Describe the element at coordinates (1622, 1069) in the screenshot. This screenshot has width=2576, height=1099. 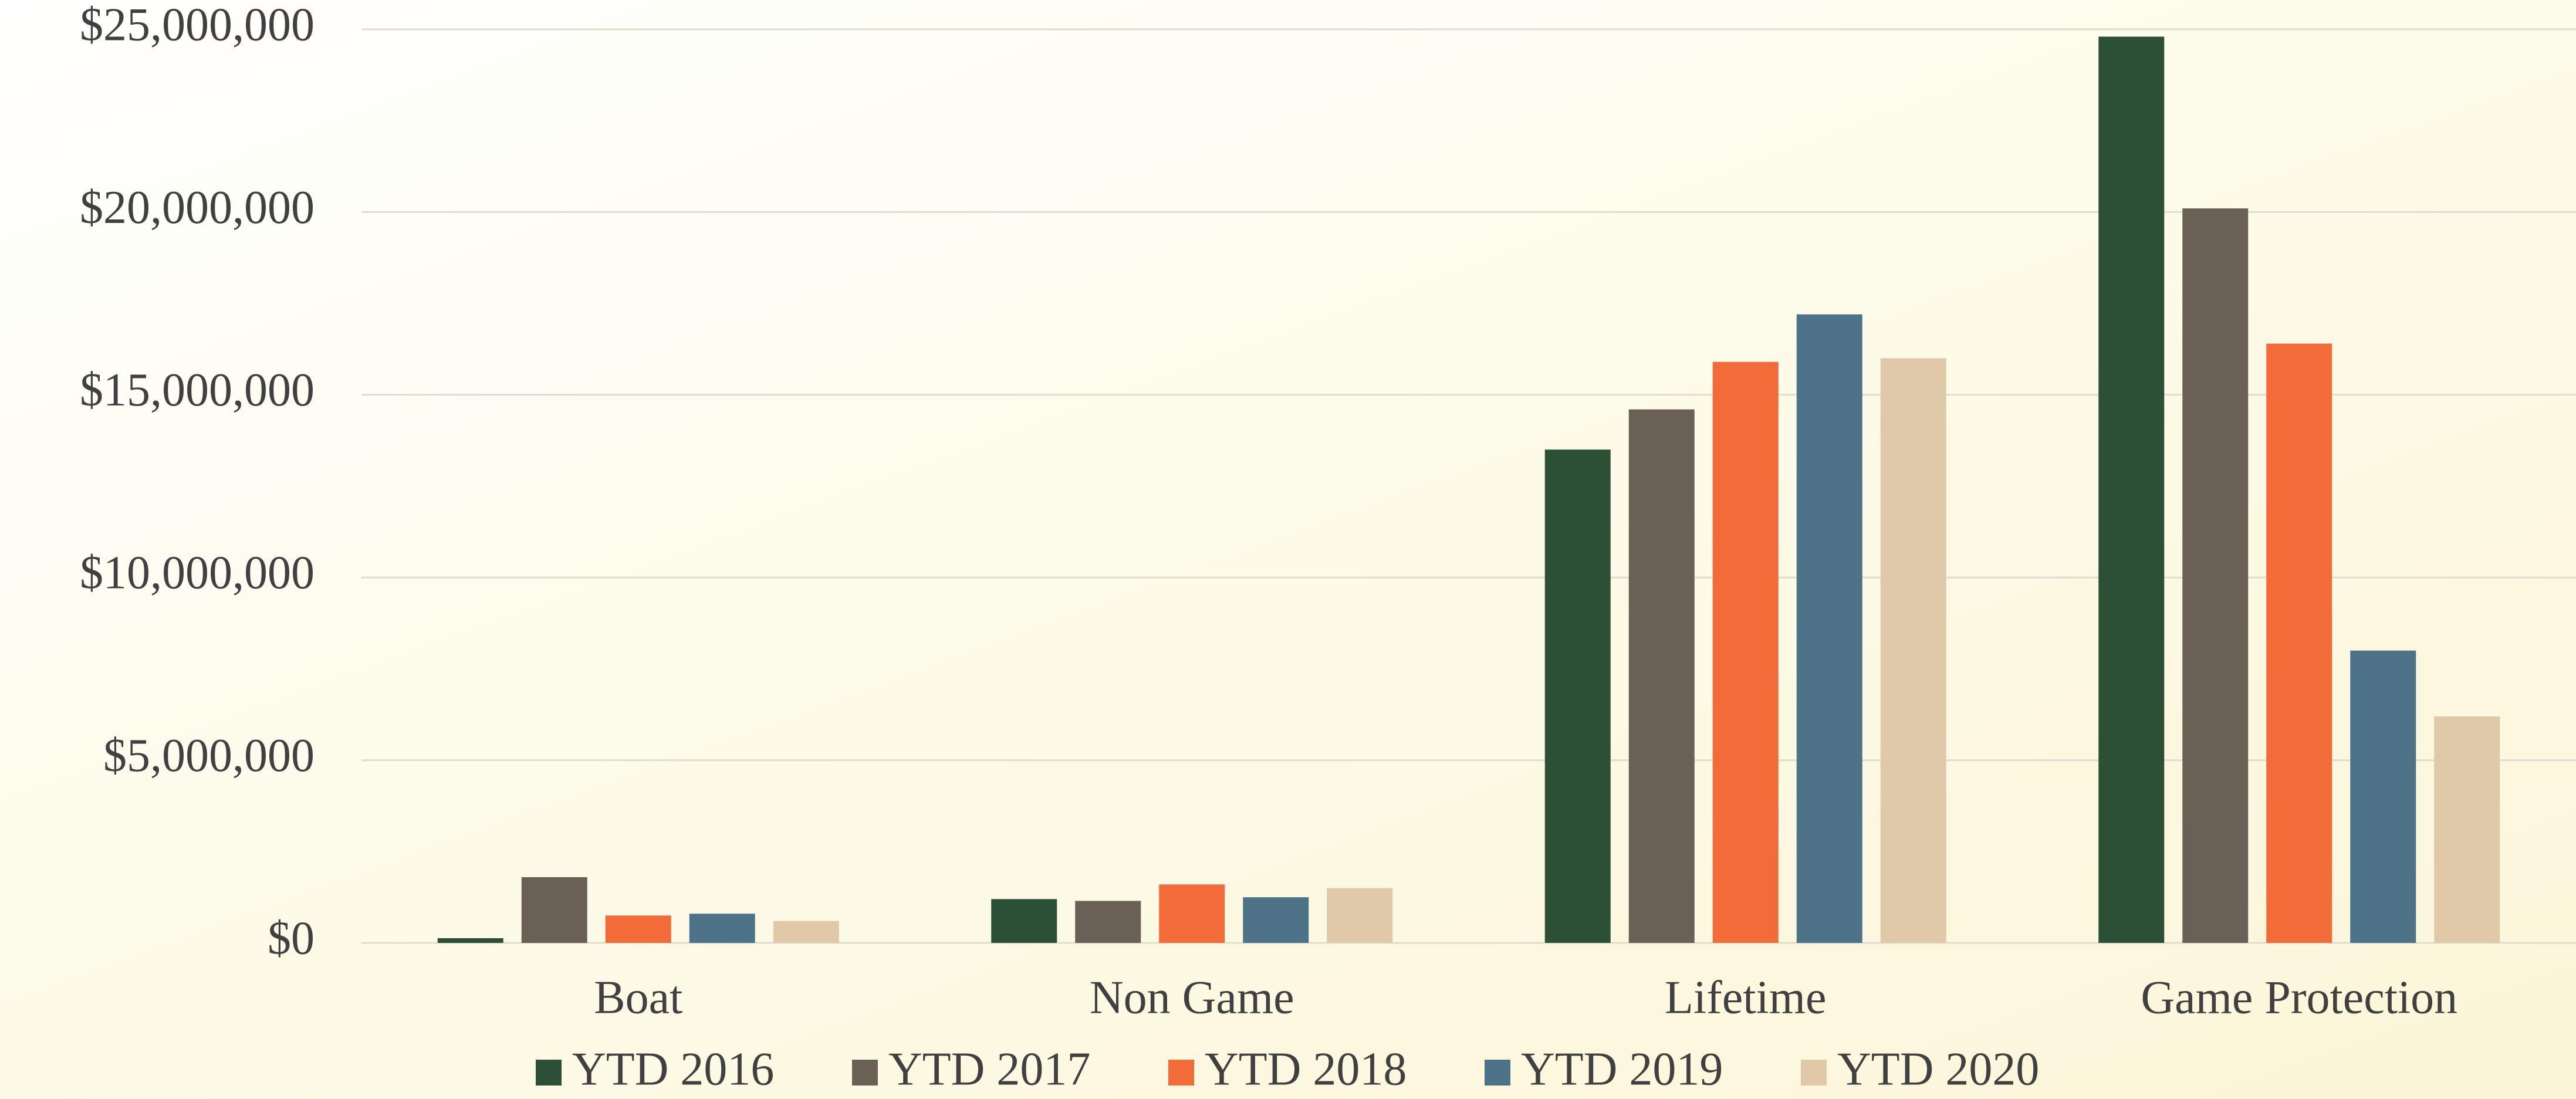
I see `legend-label: YTD 2019` at that location.